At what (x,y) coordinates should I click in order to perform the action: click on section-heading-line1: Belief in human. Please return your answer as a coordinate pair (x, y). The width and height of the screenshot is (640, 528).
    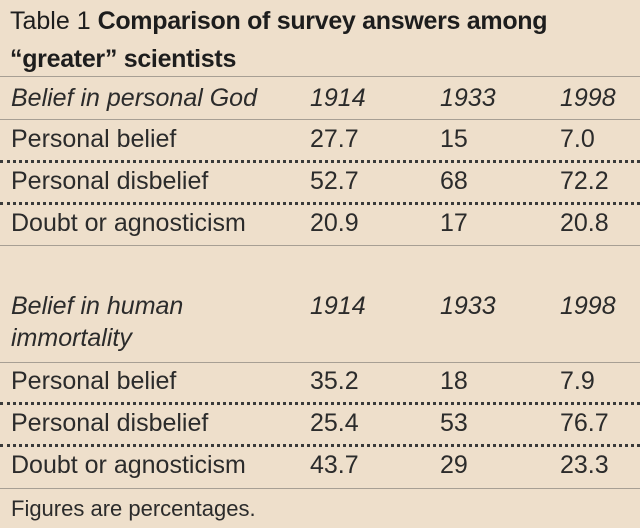
    Looking at the image, I should click on (97, 306).